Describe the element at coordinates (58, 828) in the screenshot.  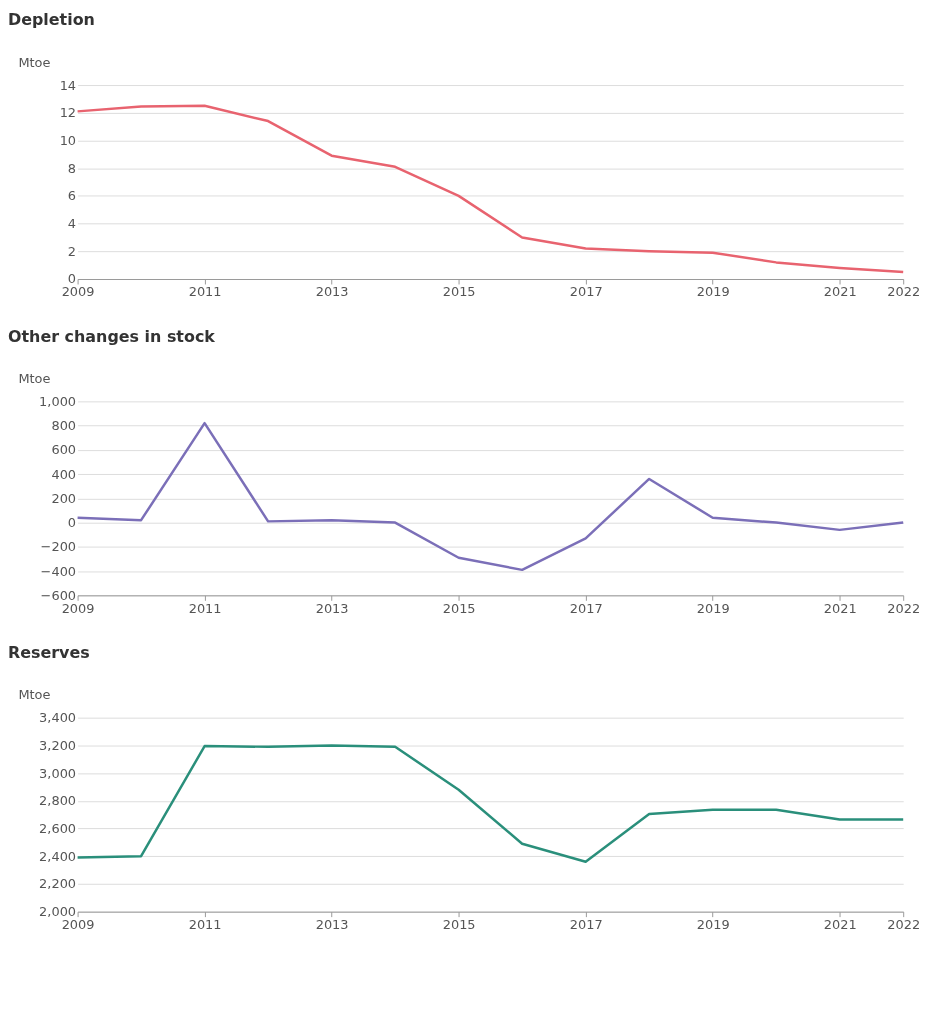
I see `y-tick-label: 2,600` at that location.